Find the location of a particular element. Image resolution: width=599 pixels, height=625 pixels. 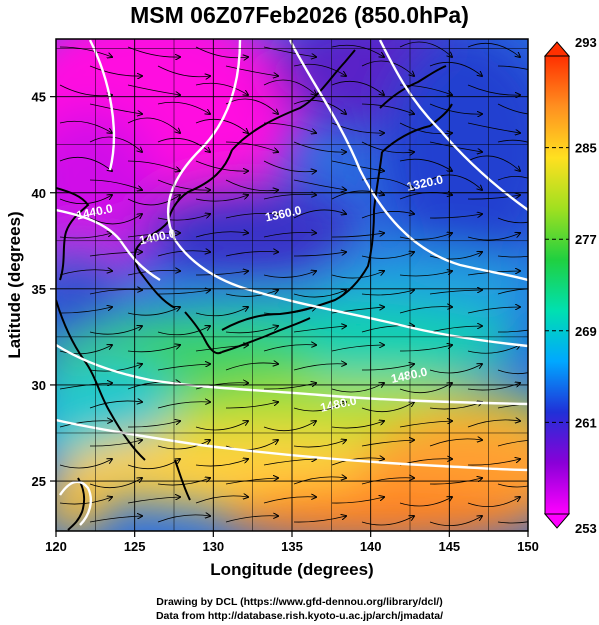

colorbar-label: 269 is located at coordinates (586, 331).